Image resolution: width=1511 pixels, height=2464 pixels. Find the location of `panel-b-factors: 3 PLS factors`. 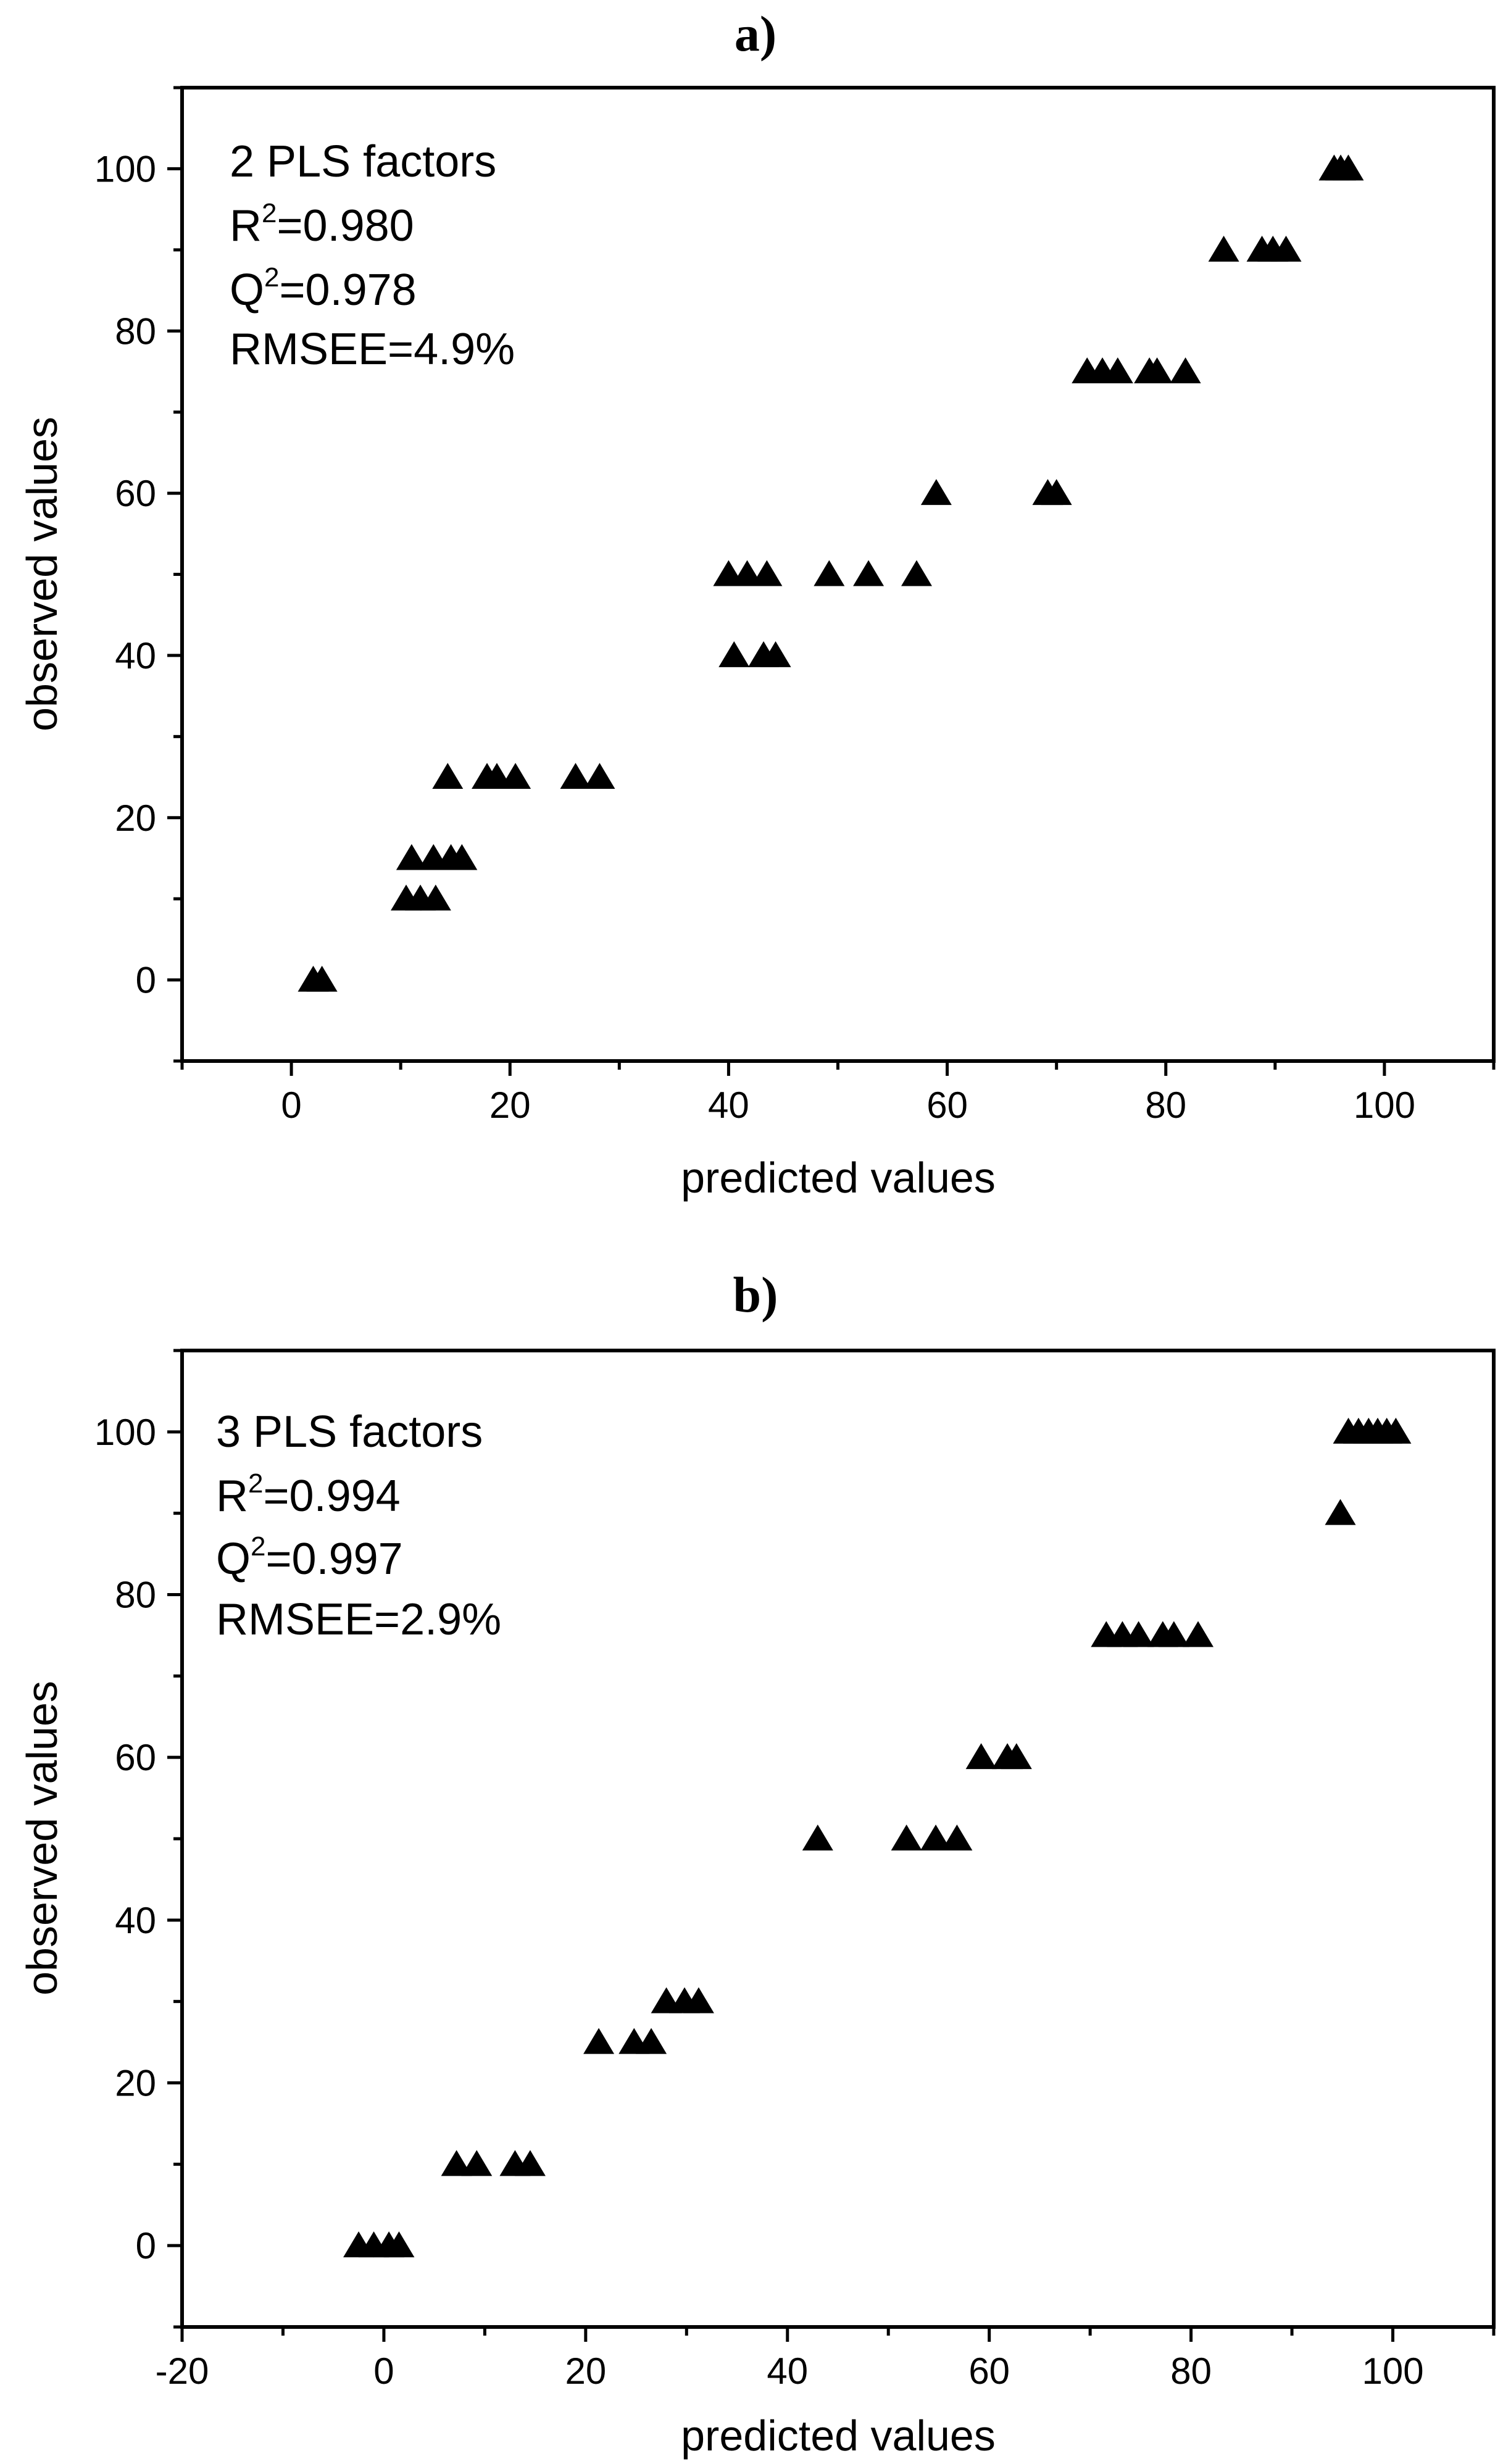

panel-b-factors: 3 PLS factors is located at coordinates (350, 1432).